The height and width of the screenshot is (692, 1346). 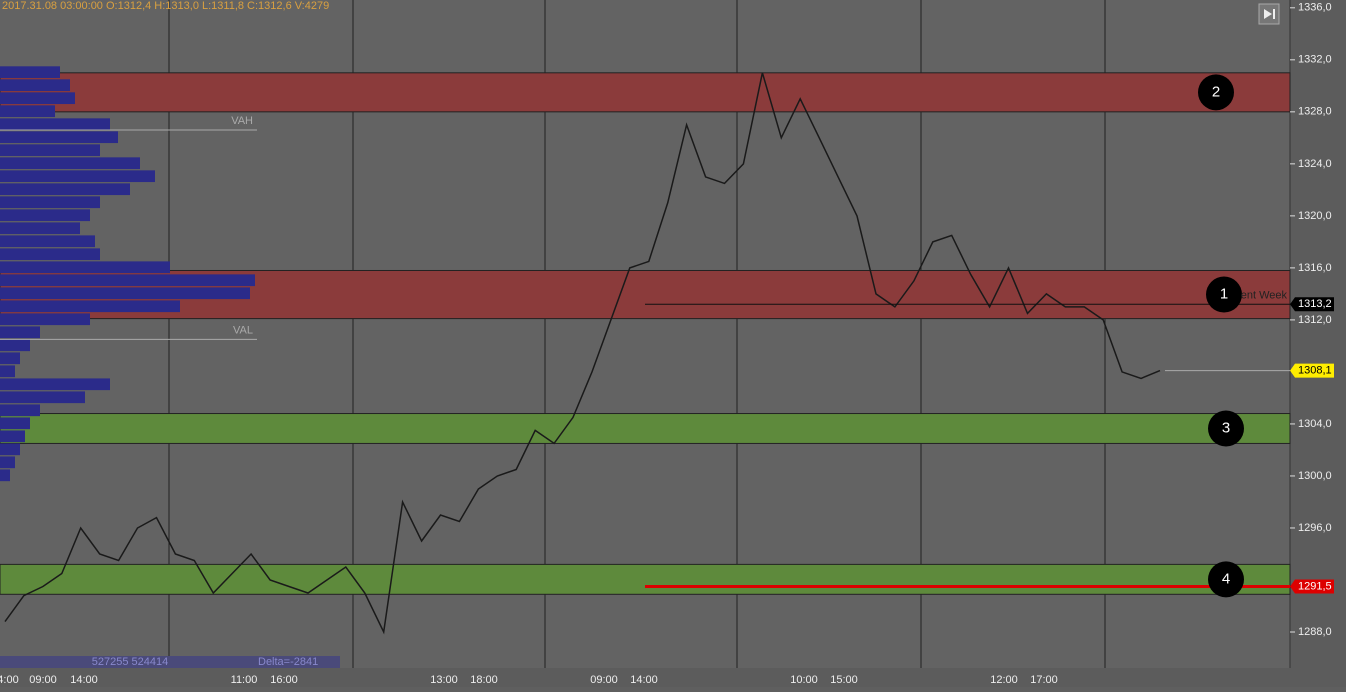 I want to click on y-tick-label: 1332,0, so click(x=1315, y=60).